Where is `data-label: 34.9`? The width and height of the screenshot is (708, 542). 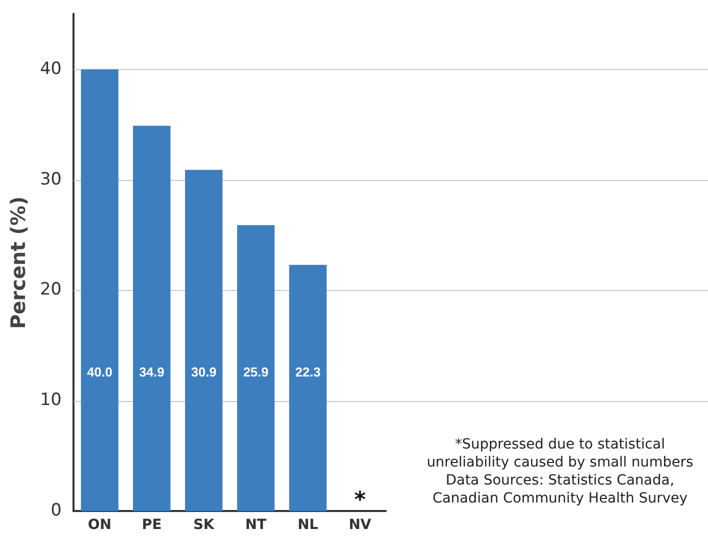
data-label: 34.9 is located at coordinates (151, 372).